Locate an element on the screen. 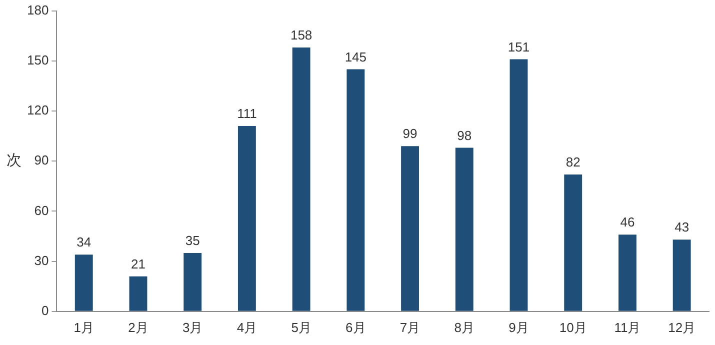  x-tick-label: 6月 is located at coordinates (356, 327).